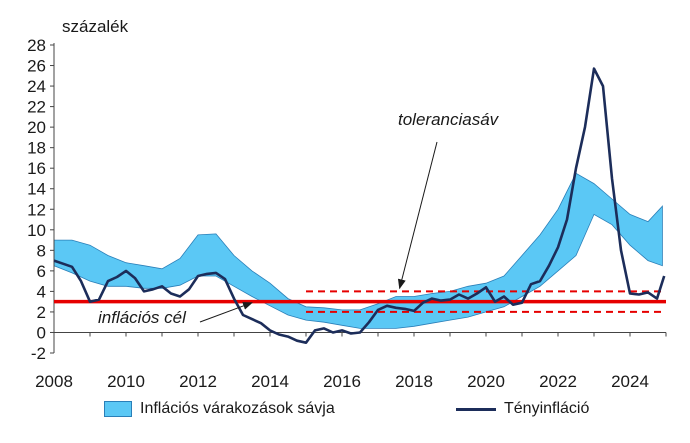  What do you see at coordinates (345, 413) in the screenshot?
I see `legend: Inflációs várakozások sávja Tényinfláció` at bounding box center [345, 413].